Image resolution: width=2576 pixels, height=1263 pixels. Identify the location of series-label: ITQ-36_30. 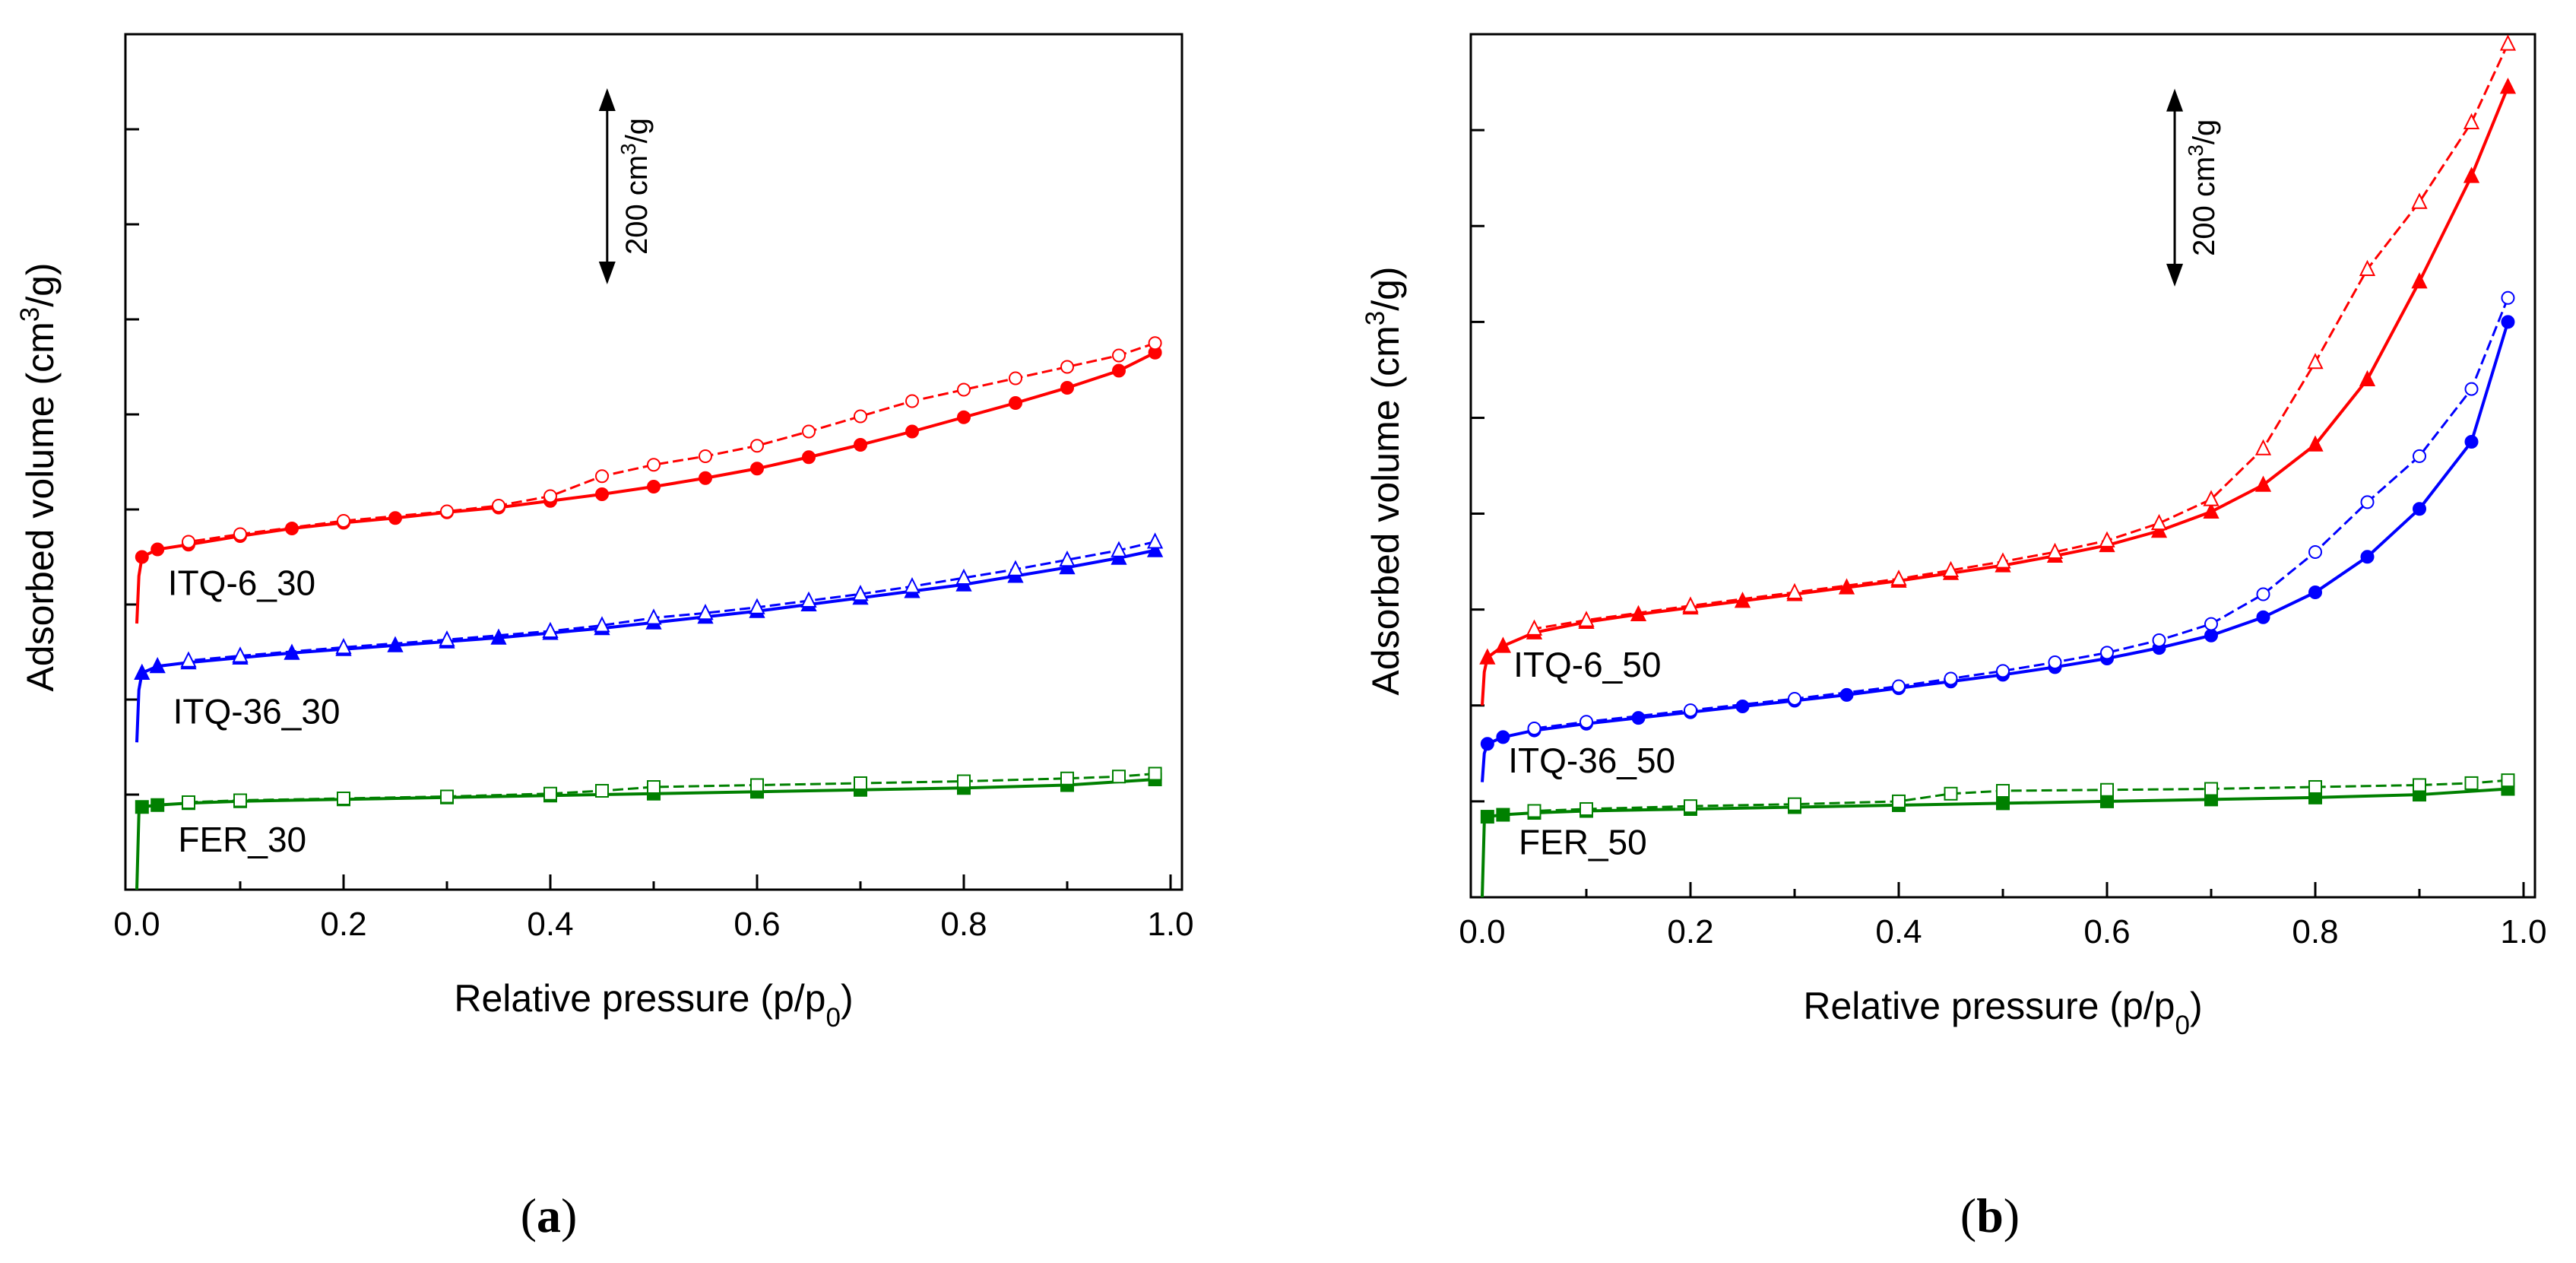
(257, 711).